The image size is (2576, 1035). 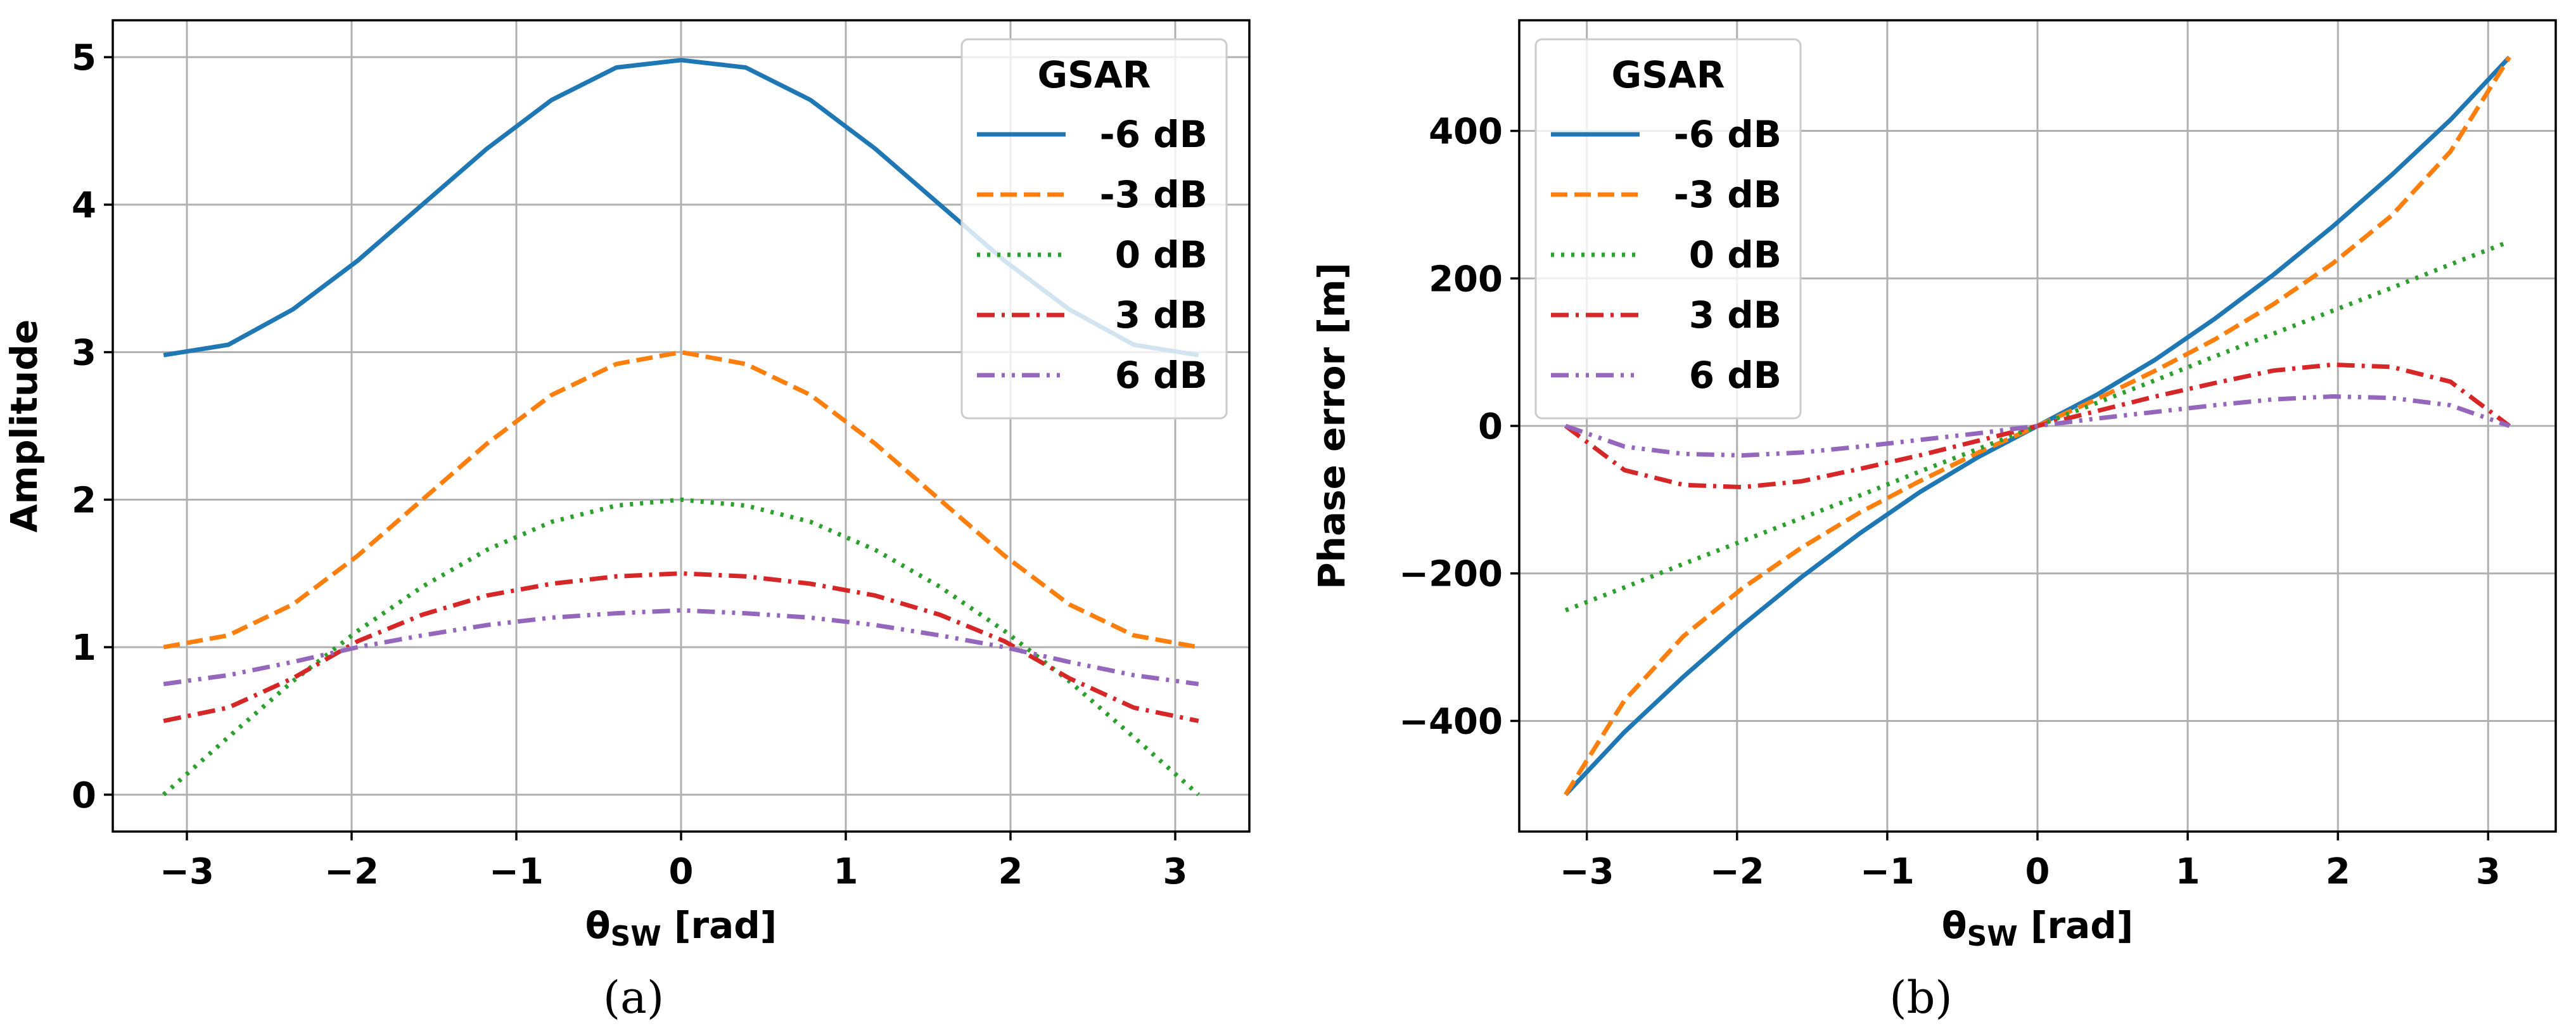 I want to click on y-tick-label: 5, so click(x=84, y=58).